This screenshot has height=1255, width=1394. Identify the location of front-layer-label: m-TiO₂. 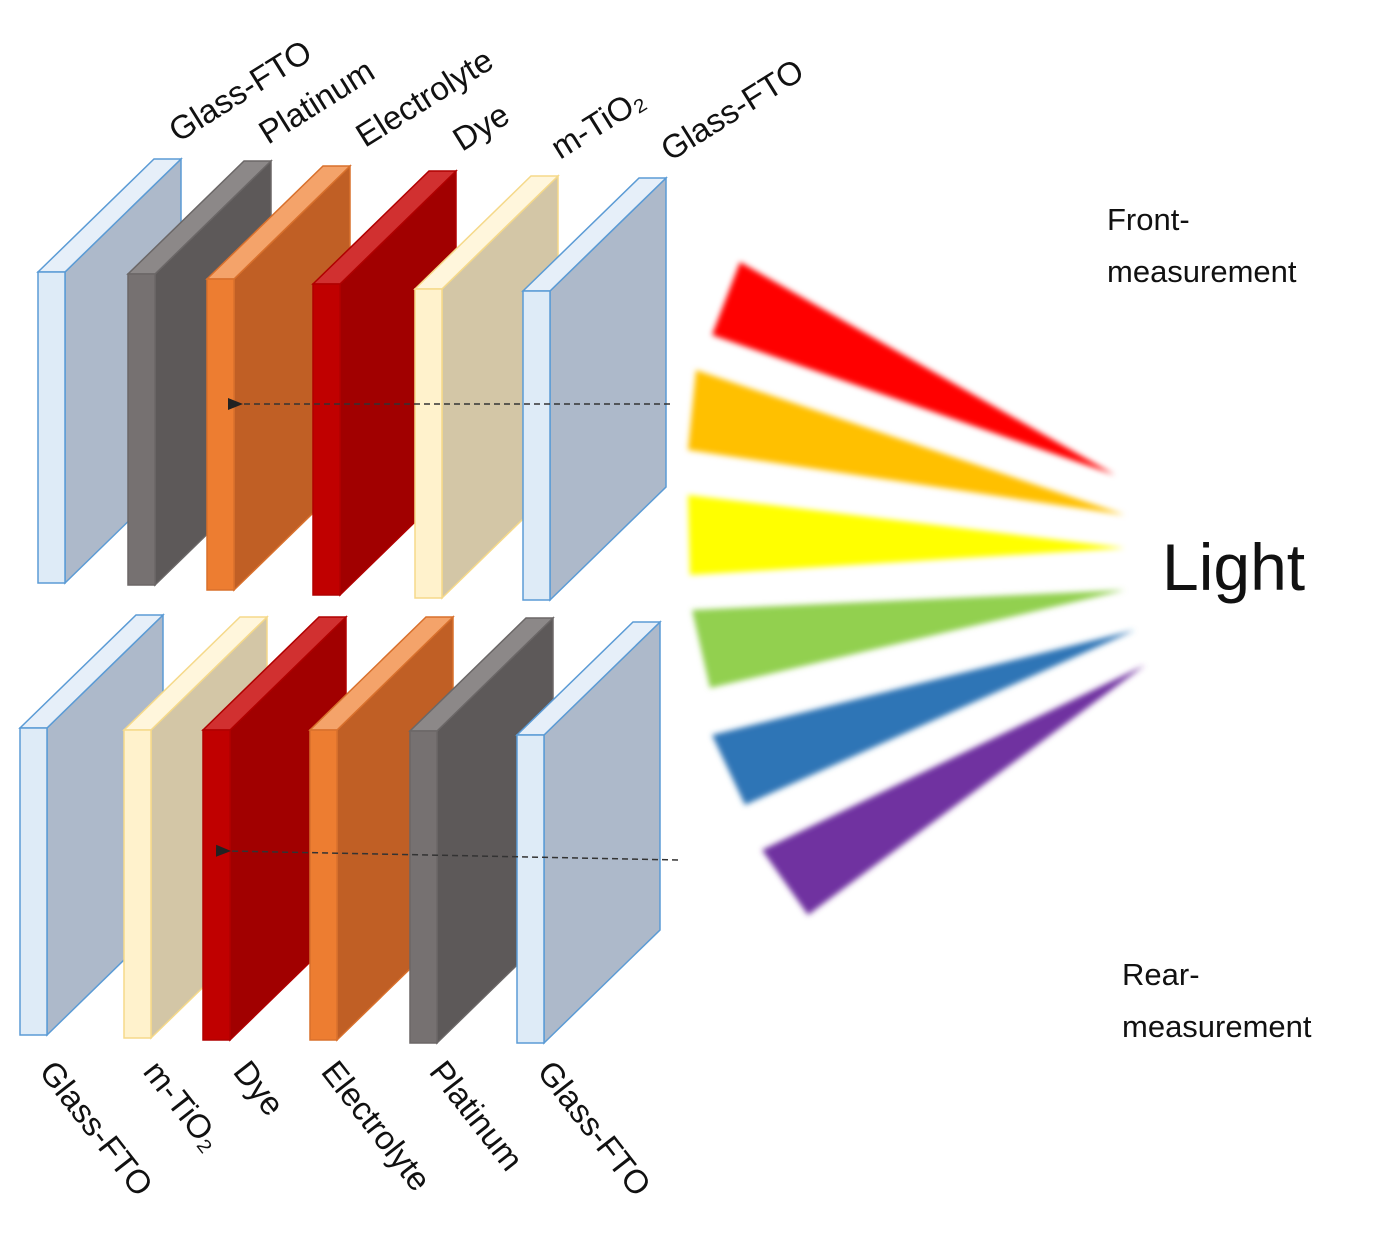
(597, 123).